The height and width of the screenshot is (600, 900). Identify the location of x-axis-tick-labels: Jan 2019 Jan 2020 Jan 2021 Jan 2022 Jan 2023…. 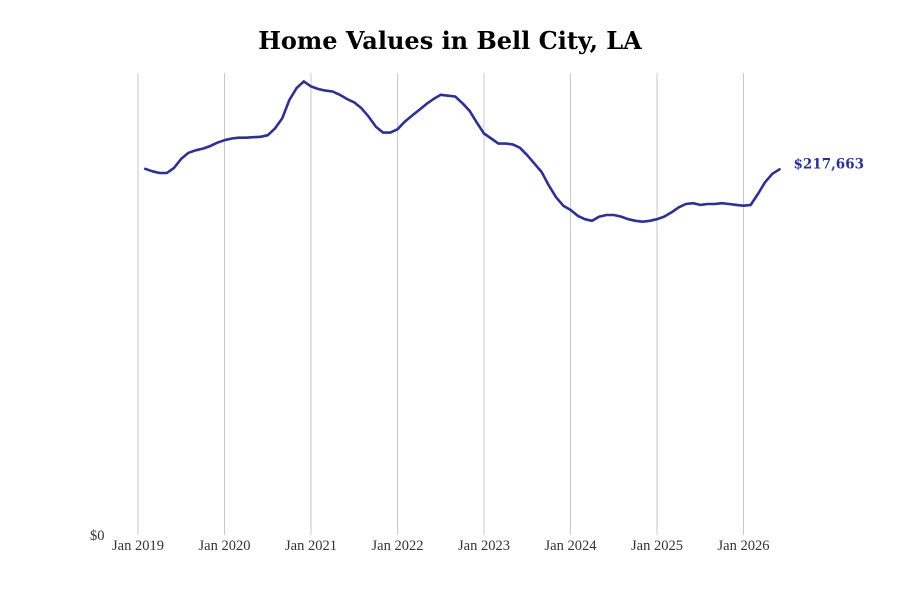
(440, 546).